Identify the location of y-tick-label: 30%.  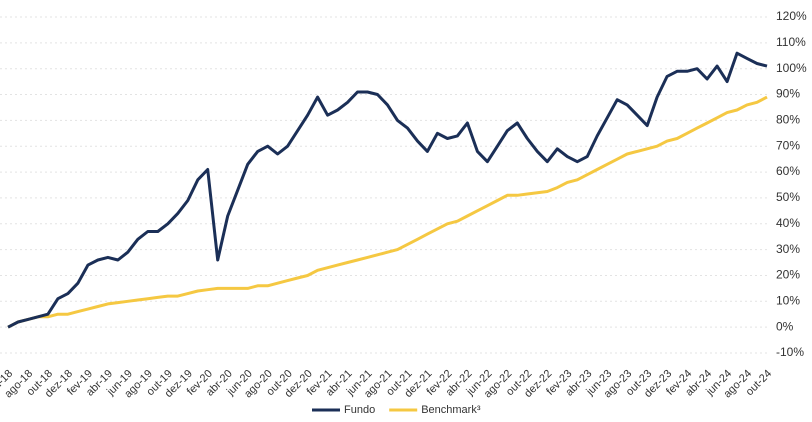
(788, 249).